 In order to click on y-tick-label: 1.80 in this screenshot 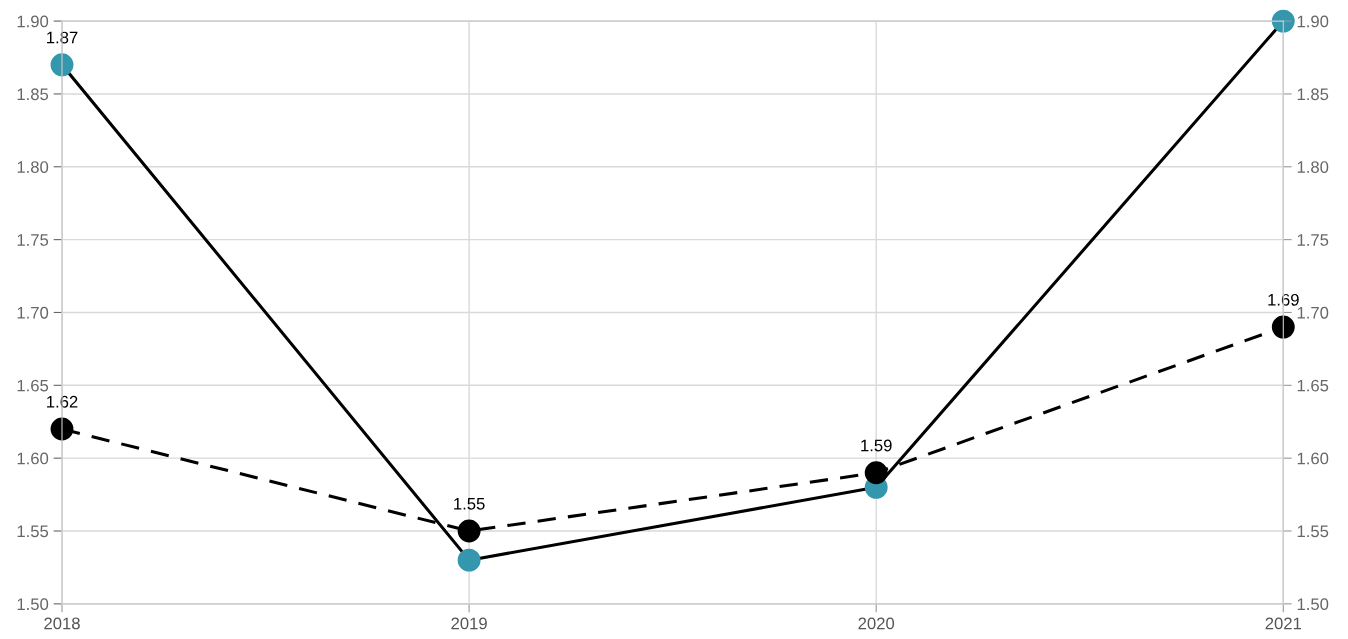, I will do `click(33, 167)`.